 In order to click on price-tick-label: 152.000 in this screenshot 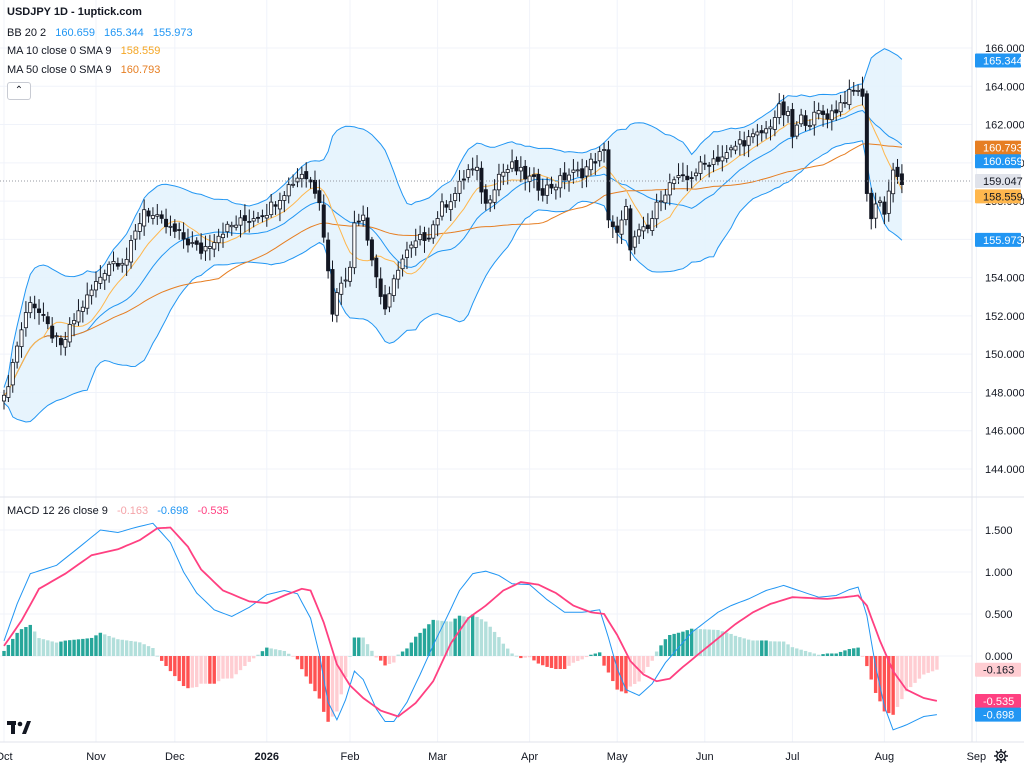, I will do `click(1004, 317)`.